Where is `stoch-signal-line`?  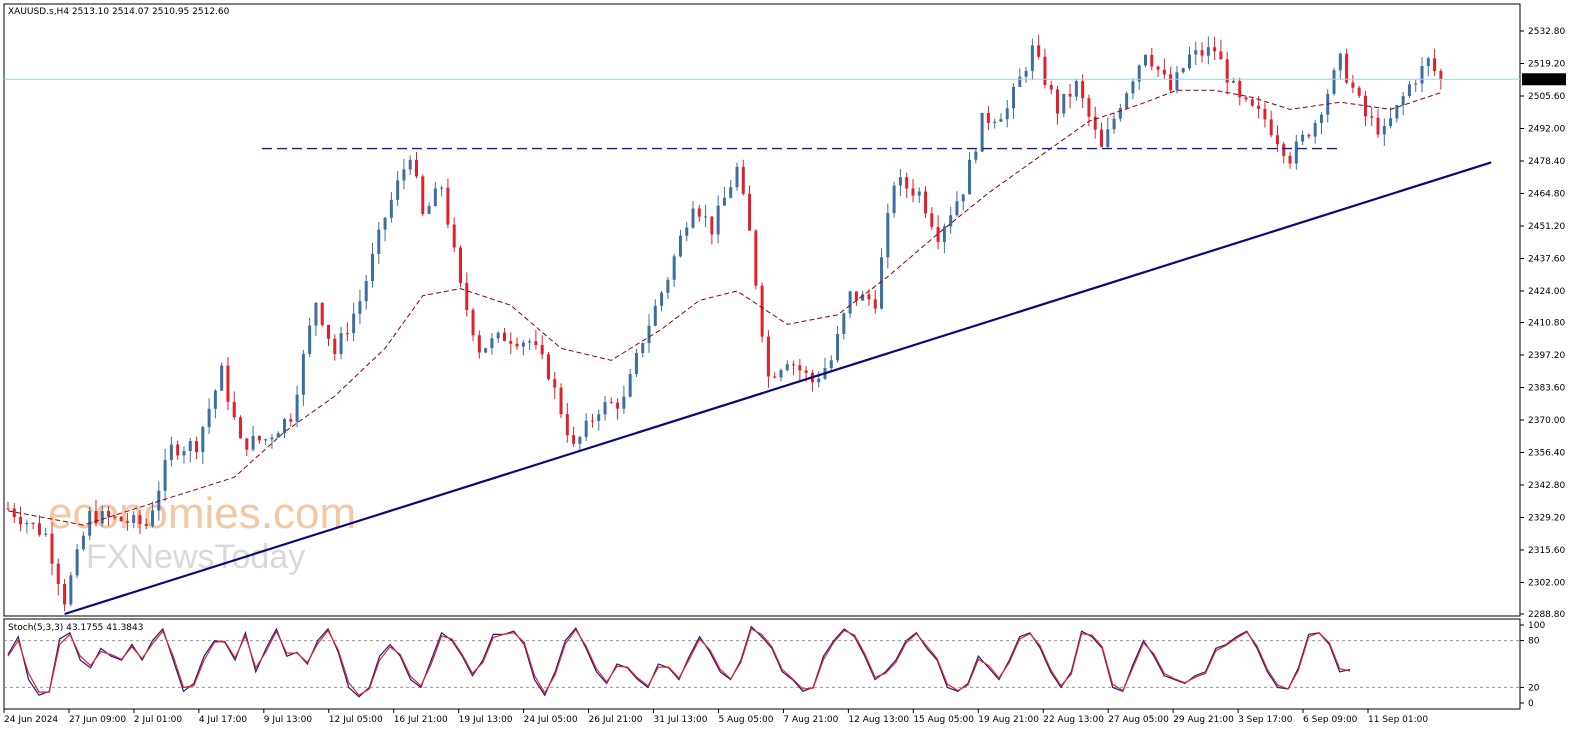
stoch-signal-line is located at coordinates (679, 662).